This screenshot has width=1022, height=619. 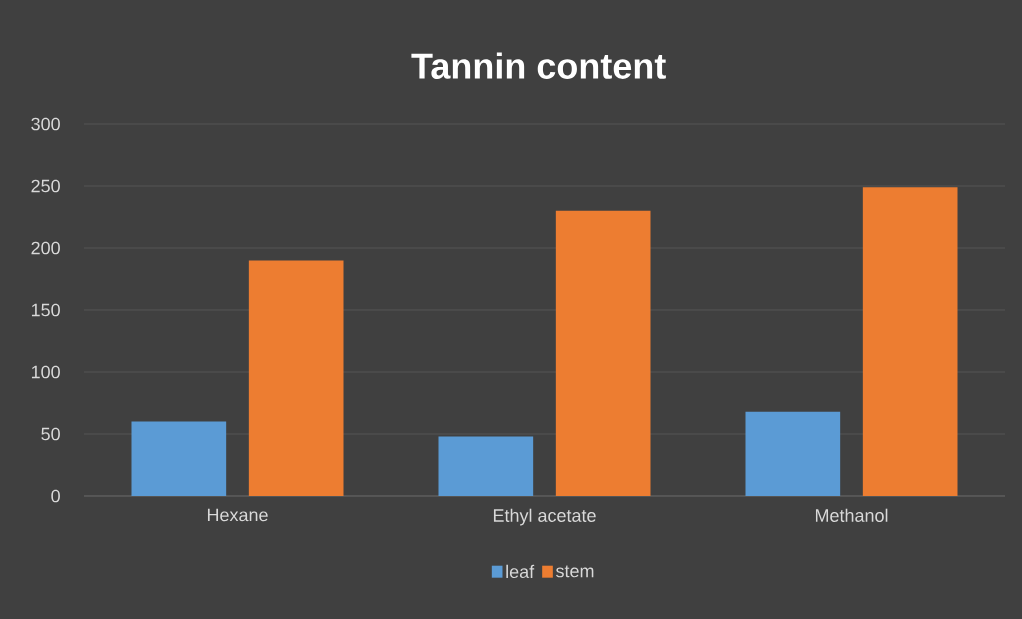 I want to click on x-tick-label: Hexane, so click(x=237, y=515).